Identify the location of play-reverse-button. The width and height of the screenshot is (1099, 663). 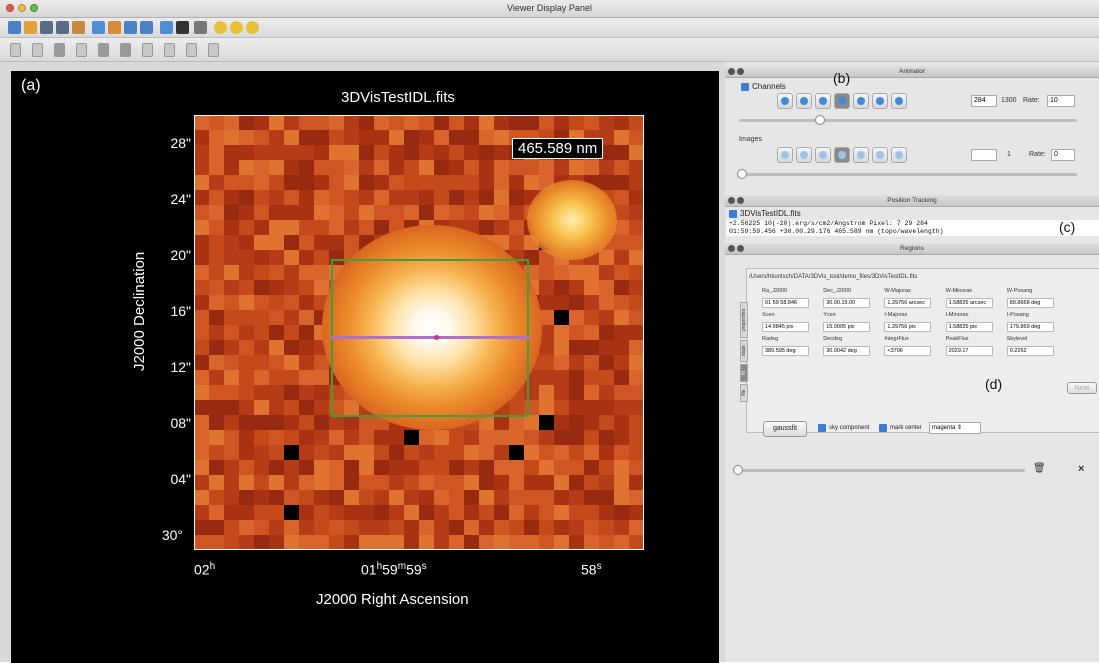
(823, 101).